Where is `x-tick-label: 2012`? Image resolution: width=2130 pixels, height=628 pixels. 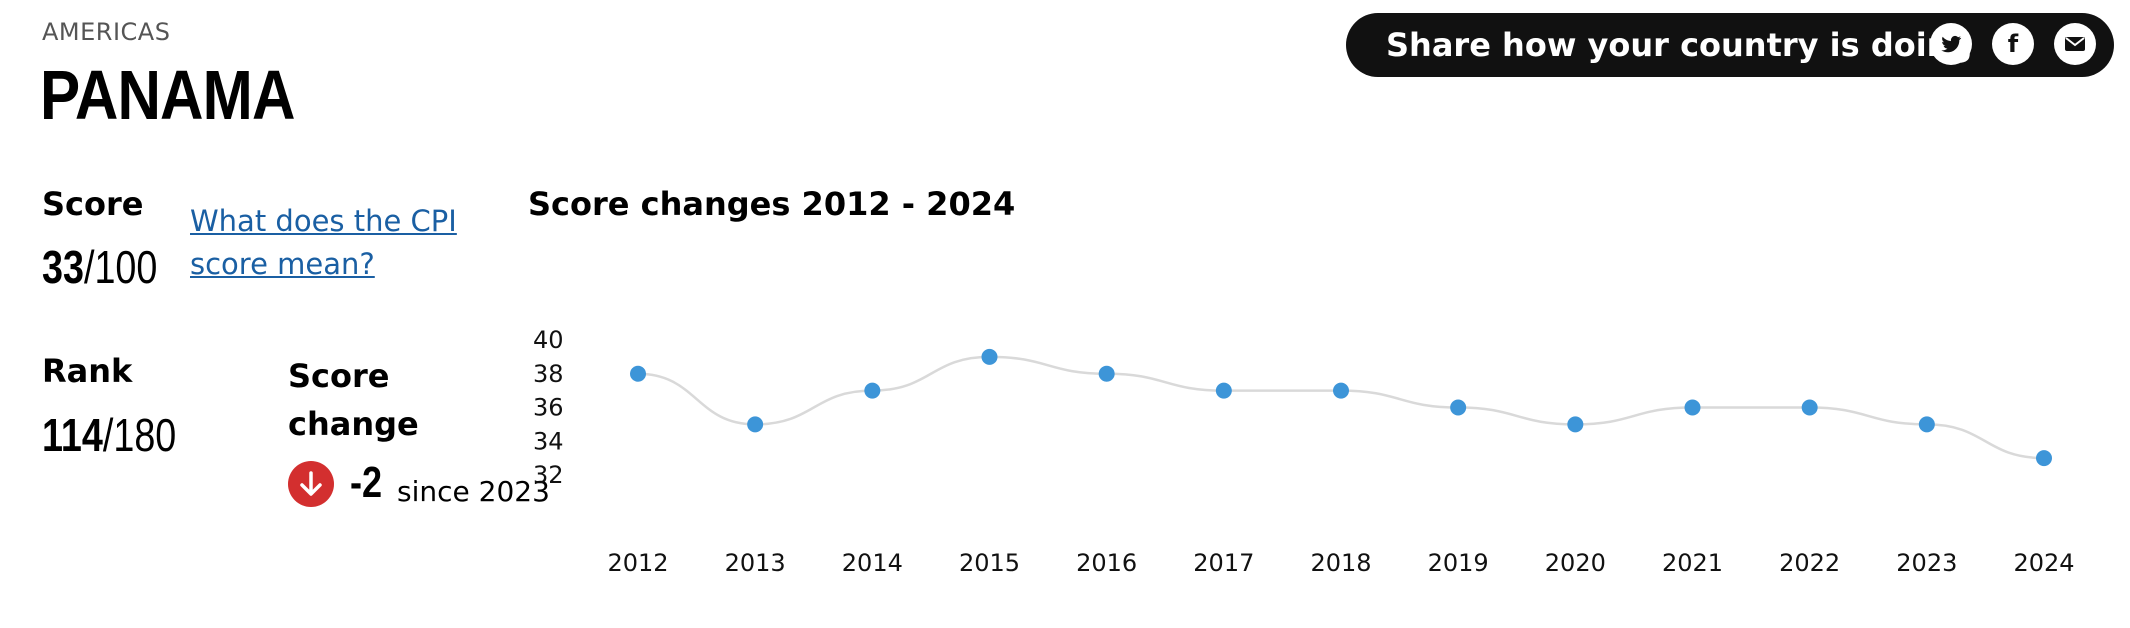 x-tick-label: 2012 is located at coordinates (637, 563).